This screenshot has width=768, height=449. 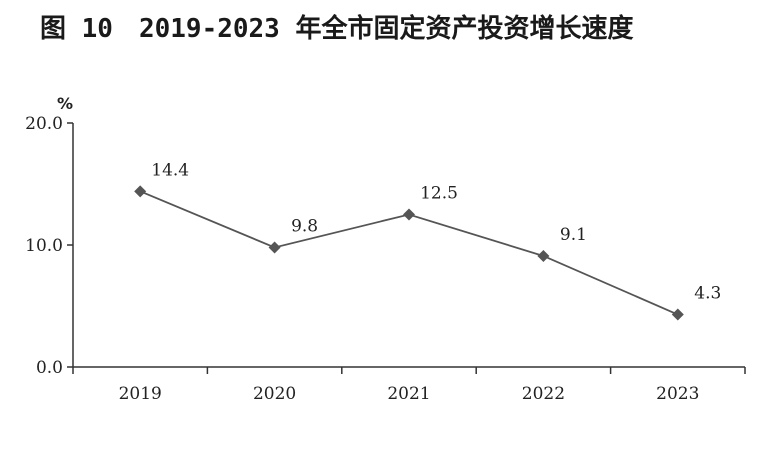 I want to click on y-tick-label: 10.0, so click(x=44, y=246).